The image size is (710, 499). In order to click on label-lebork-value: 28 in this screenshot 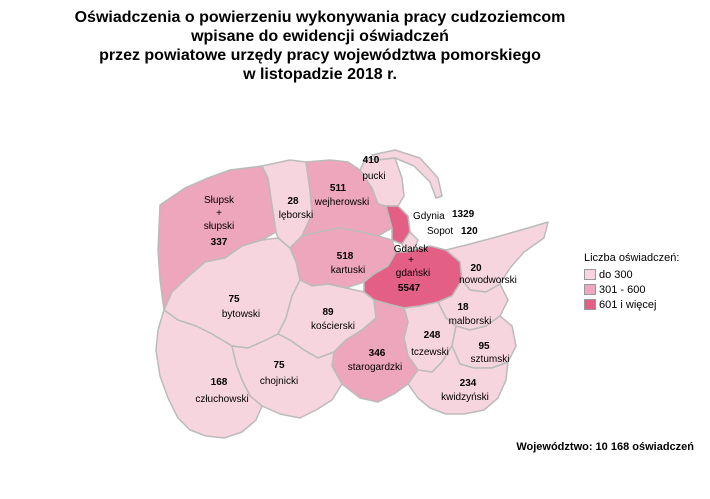, I will do `click(293, 201)`.